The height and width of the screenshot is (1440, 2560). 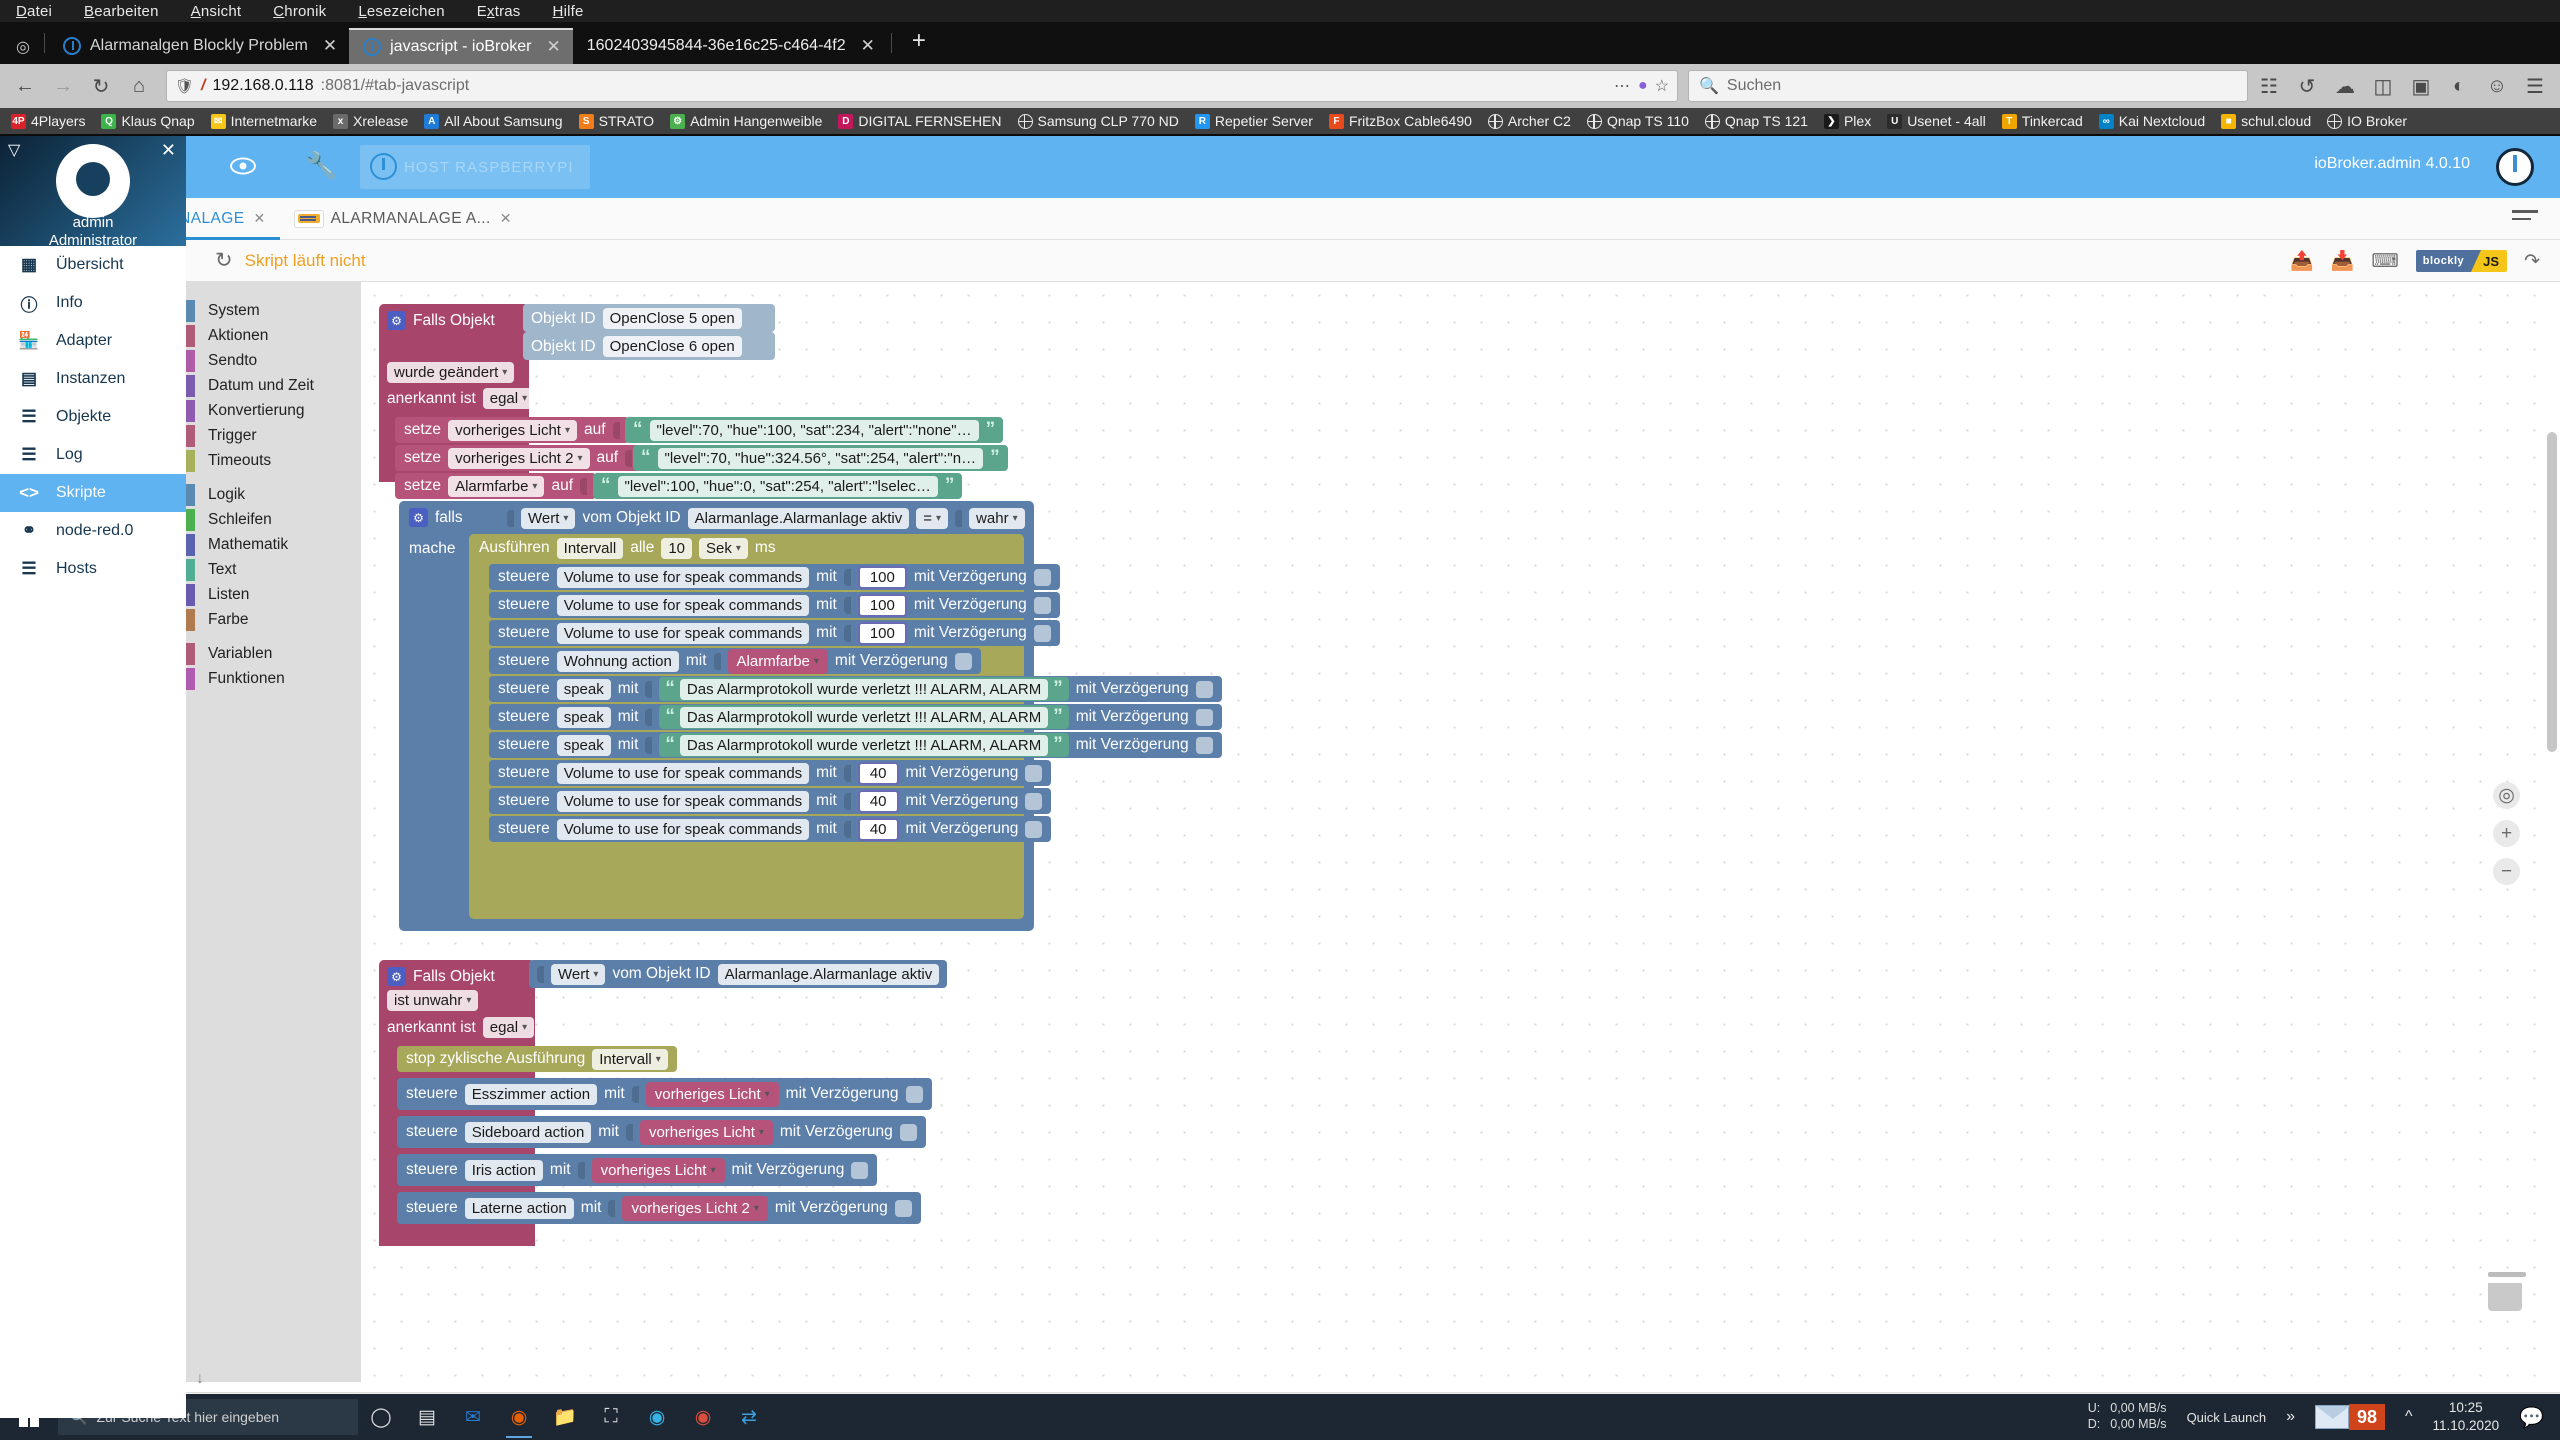 What do you see at coordinates (93, 455) in the screenshot?
I see `sidebar-item-log: ☰ Log` at bounding box center [93, 455].